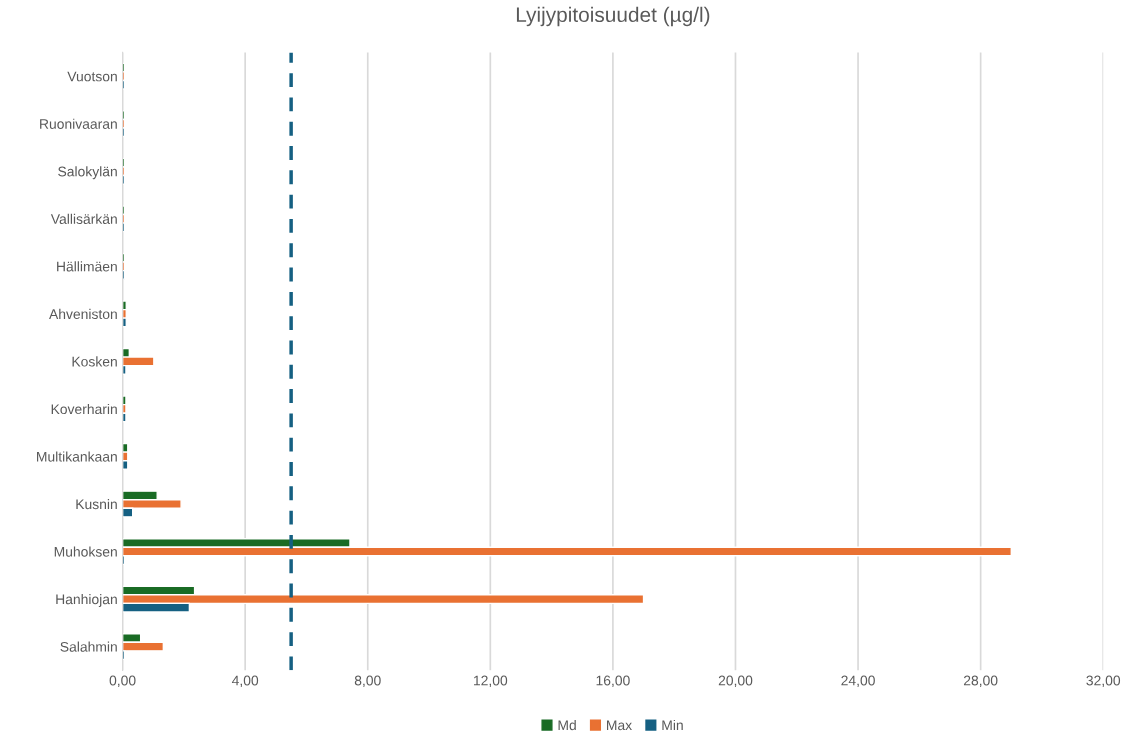  I want to click on x-tick-label: 32,00, so click(1103, 681).